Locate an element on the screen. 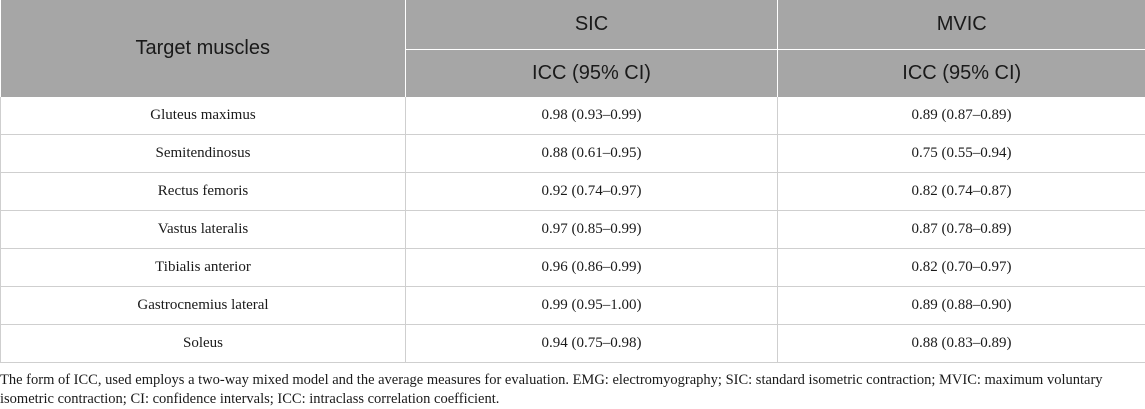  header-target-muscles: Target muscles is located at coordinates (203, 48).